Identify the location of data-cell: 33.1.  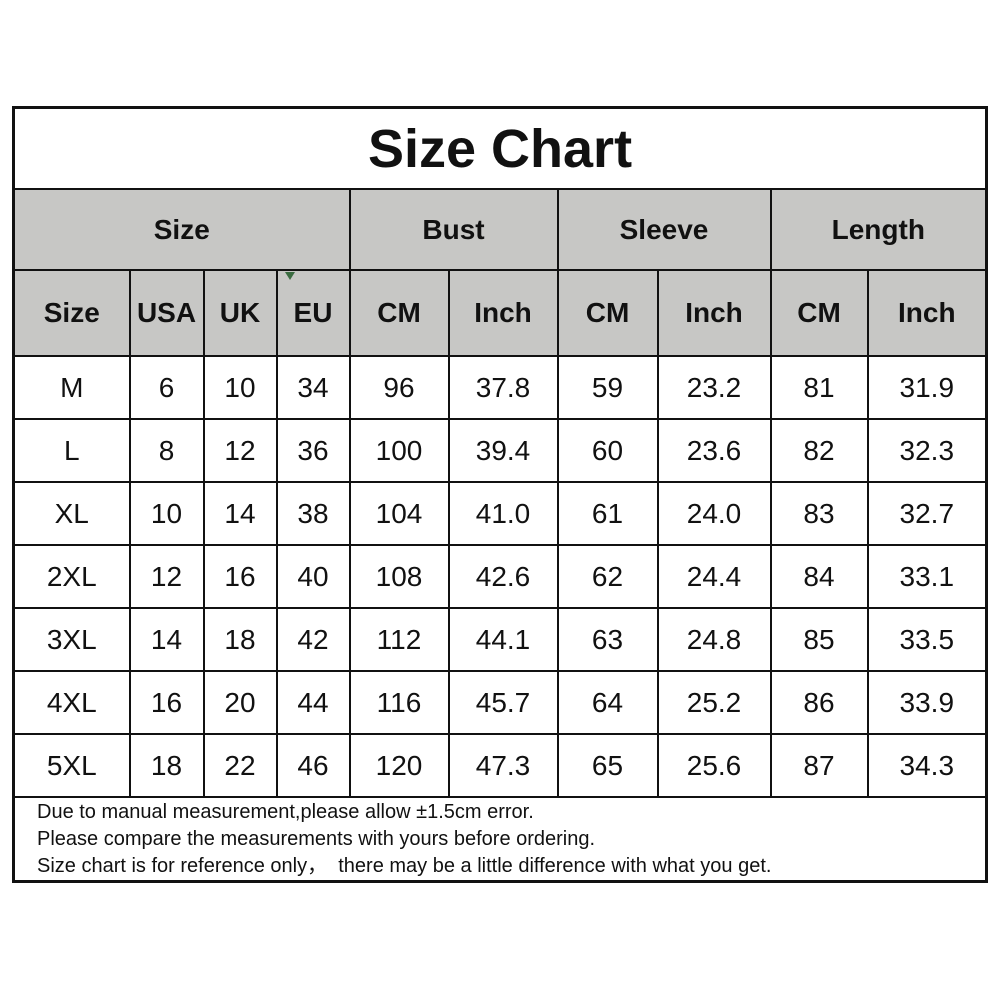
(927, 576).